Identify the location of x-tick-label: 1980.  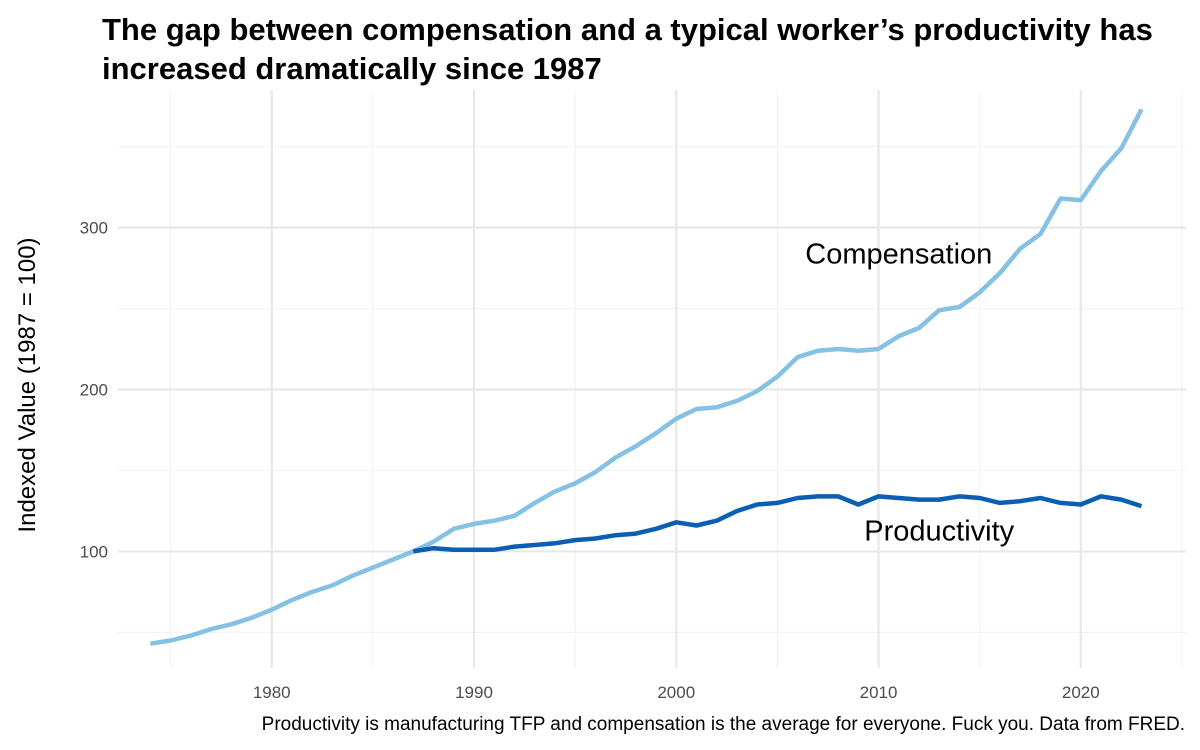
(272, 692).